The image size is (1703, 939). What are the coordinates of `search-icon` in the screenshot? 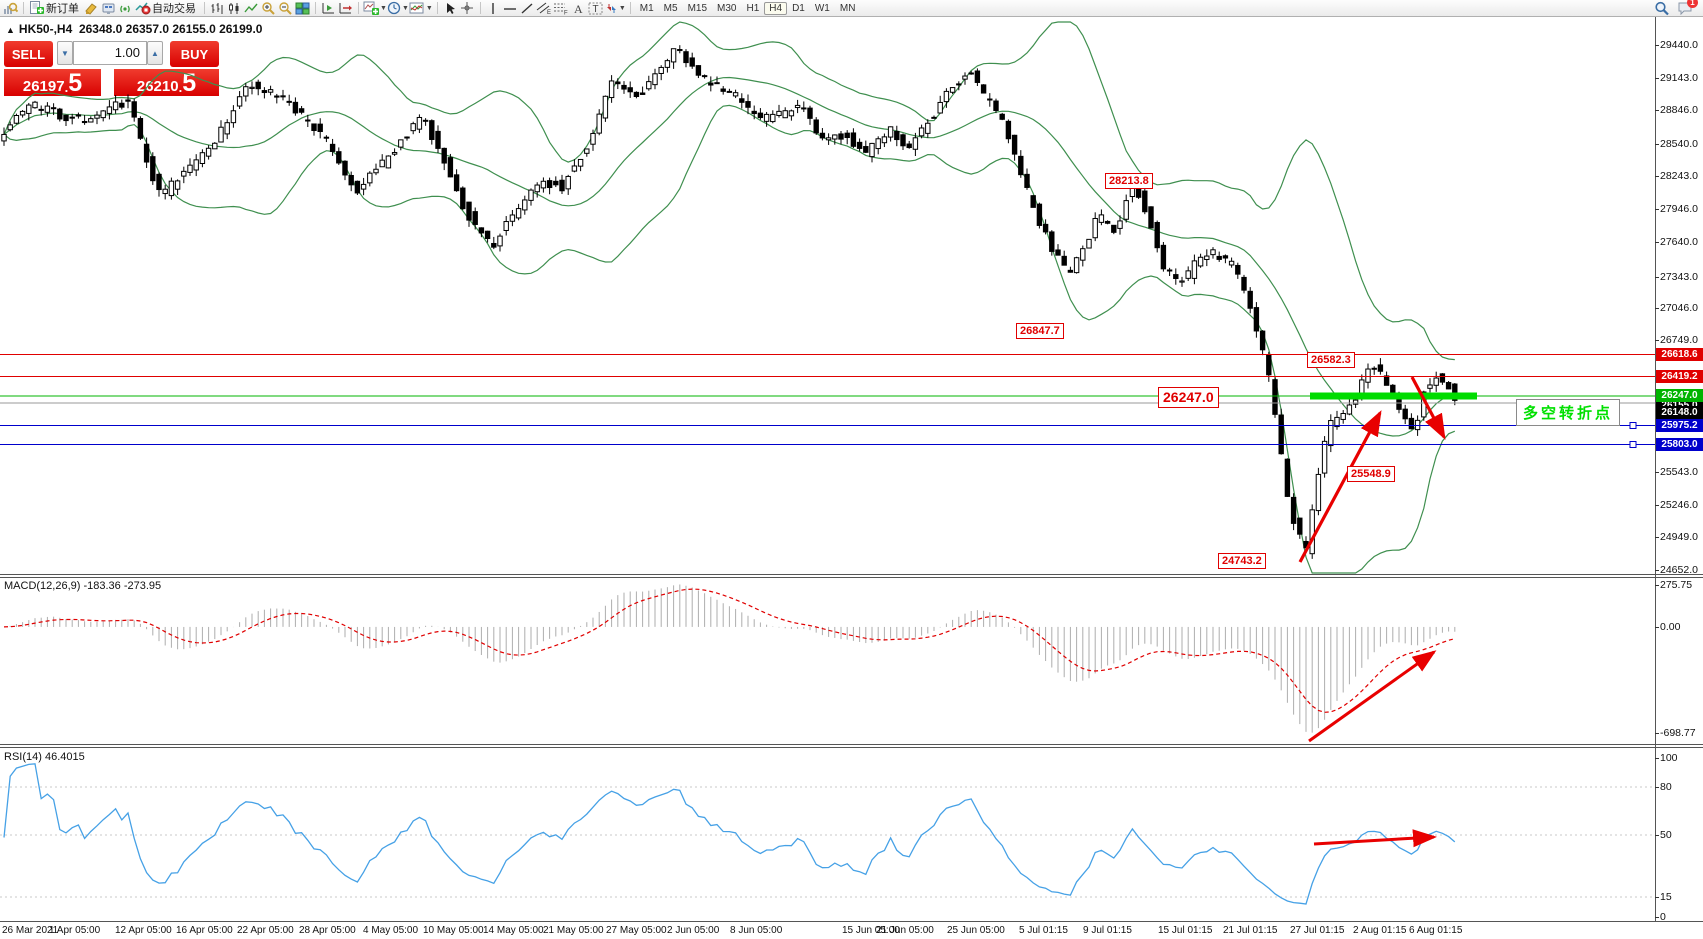 It's located at (1661, 8).